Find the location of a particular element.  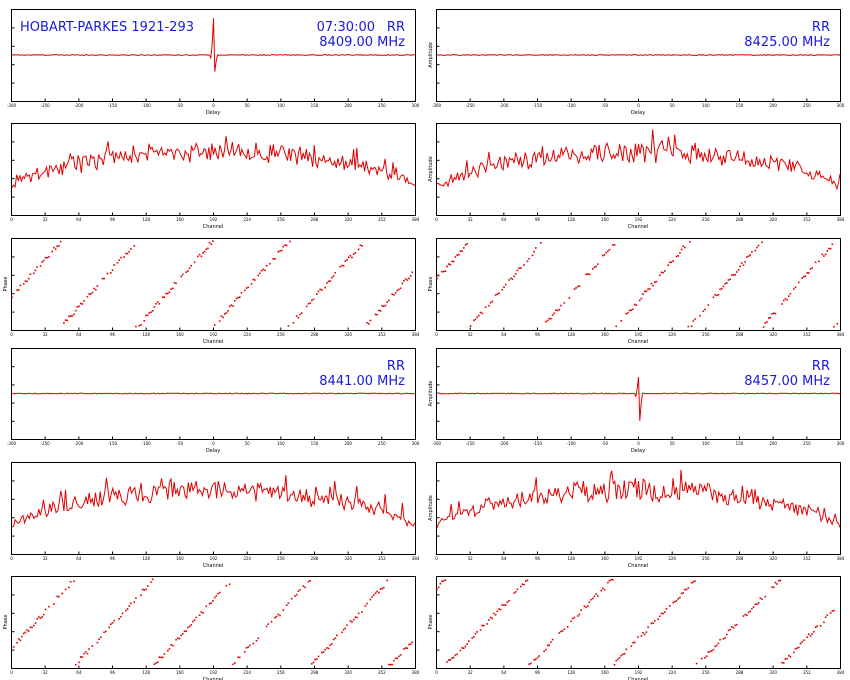

station-title: HOBART-PARKES 1921-293 is located at coordinates (107, 27).